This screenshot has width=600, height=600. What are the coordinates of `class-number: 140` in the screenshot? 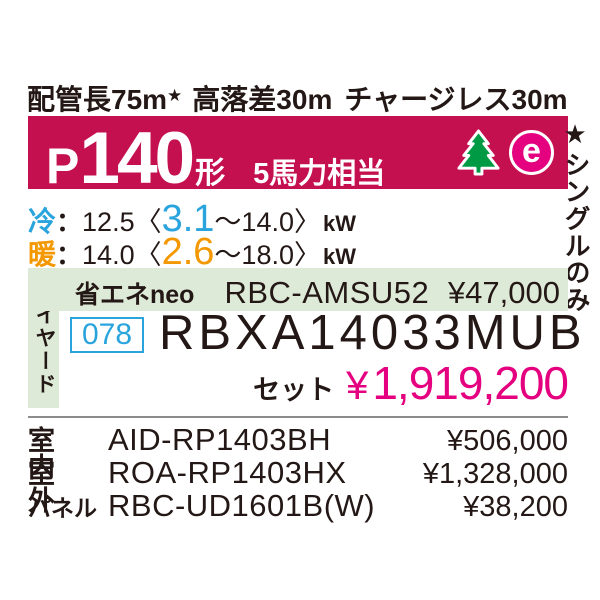 It's located at (137, 158).